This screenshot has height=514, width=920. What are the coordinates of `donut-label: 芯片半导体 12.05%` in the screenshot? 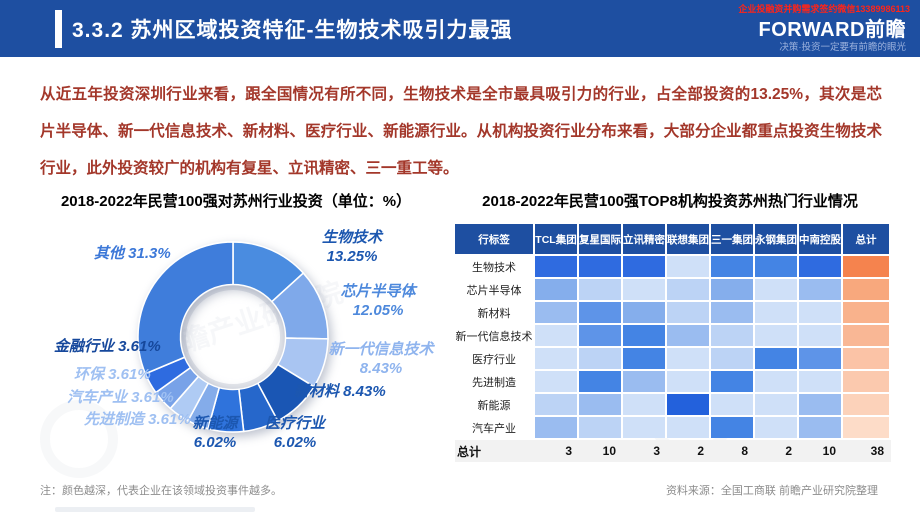 It's located at (378, 301).